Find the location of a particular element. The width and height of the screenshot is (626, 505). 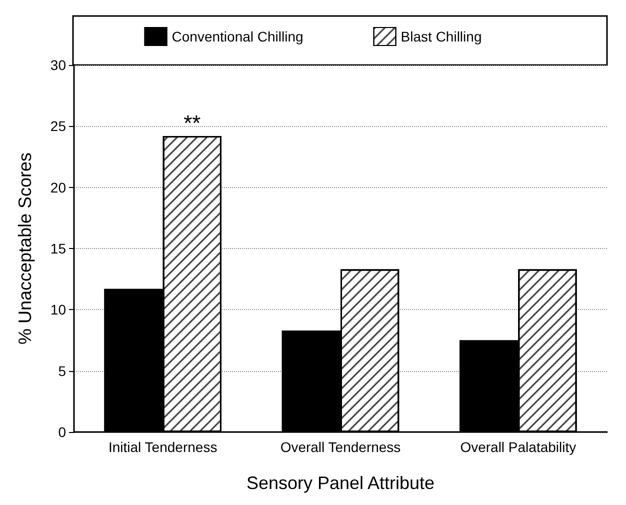

y-tick-label: 5 is located at coordinates (62, 370).